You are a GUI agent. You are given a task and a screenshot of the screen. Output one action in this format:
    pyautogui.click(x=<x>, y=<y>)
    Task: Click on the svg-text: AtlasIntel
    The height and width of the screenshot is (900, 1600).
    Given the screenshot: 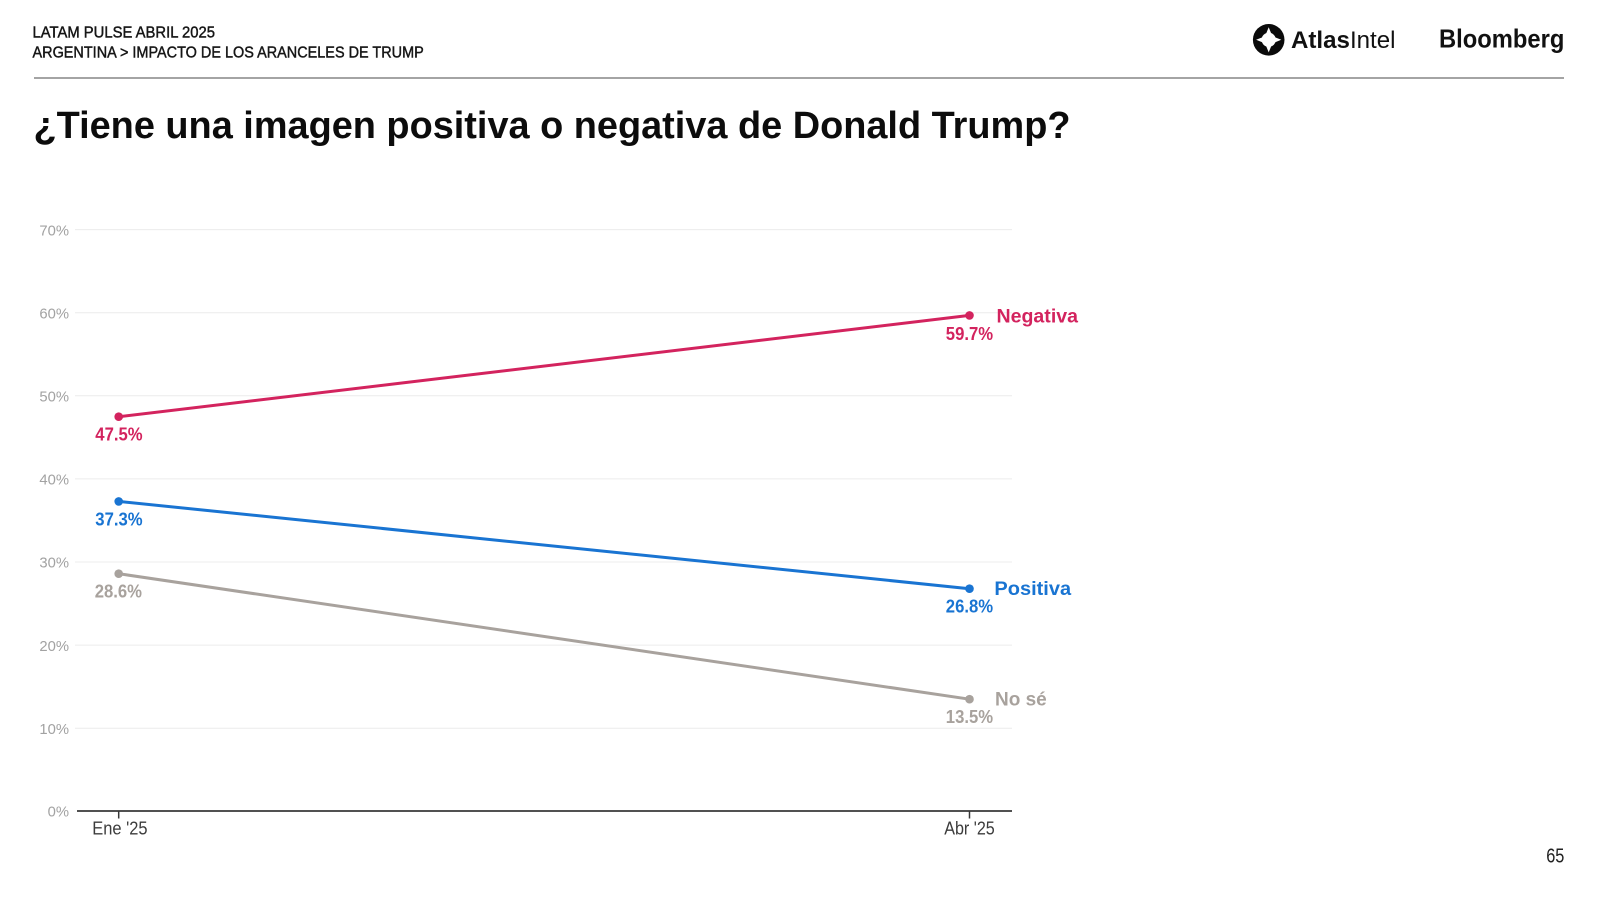 What is the action you would take?
    pyautogui.click(x=1343, y=40)
    